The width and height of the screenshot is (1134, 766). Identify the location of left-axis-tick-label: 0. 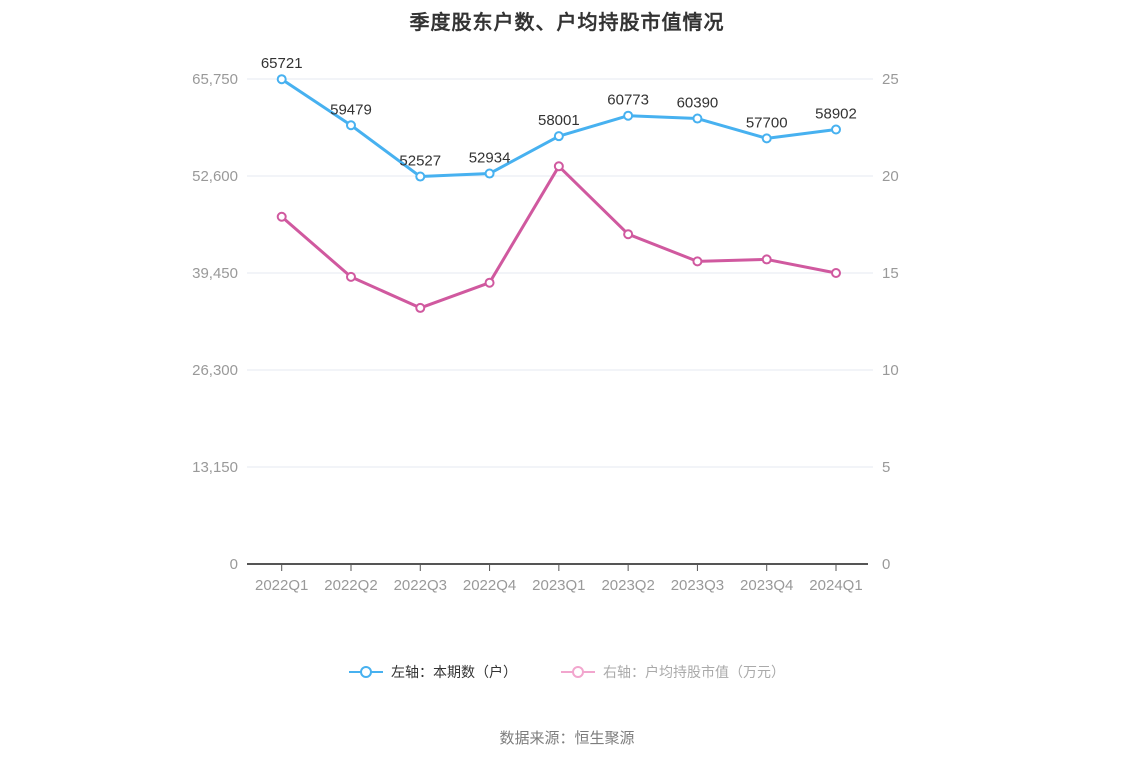
(234, 564).